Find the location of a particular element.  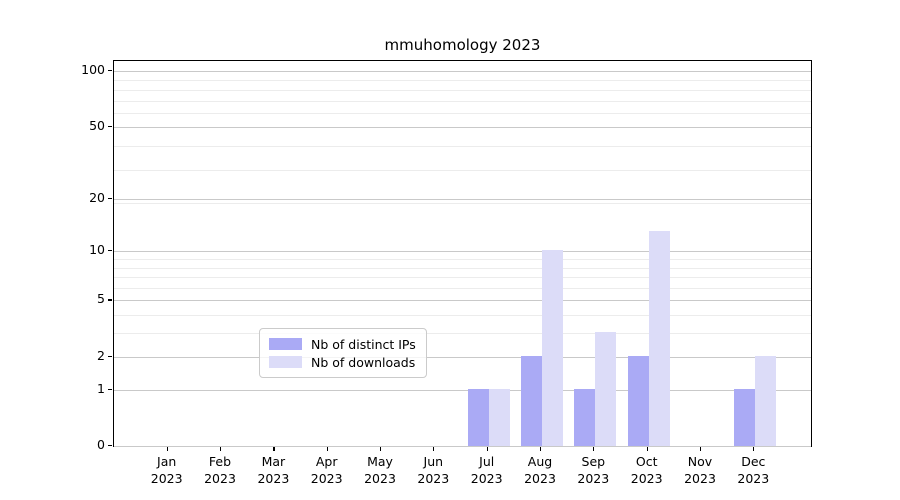

x-tick-label-mar-2023: Mar 2023 is located at coordinates (273, 470).